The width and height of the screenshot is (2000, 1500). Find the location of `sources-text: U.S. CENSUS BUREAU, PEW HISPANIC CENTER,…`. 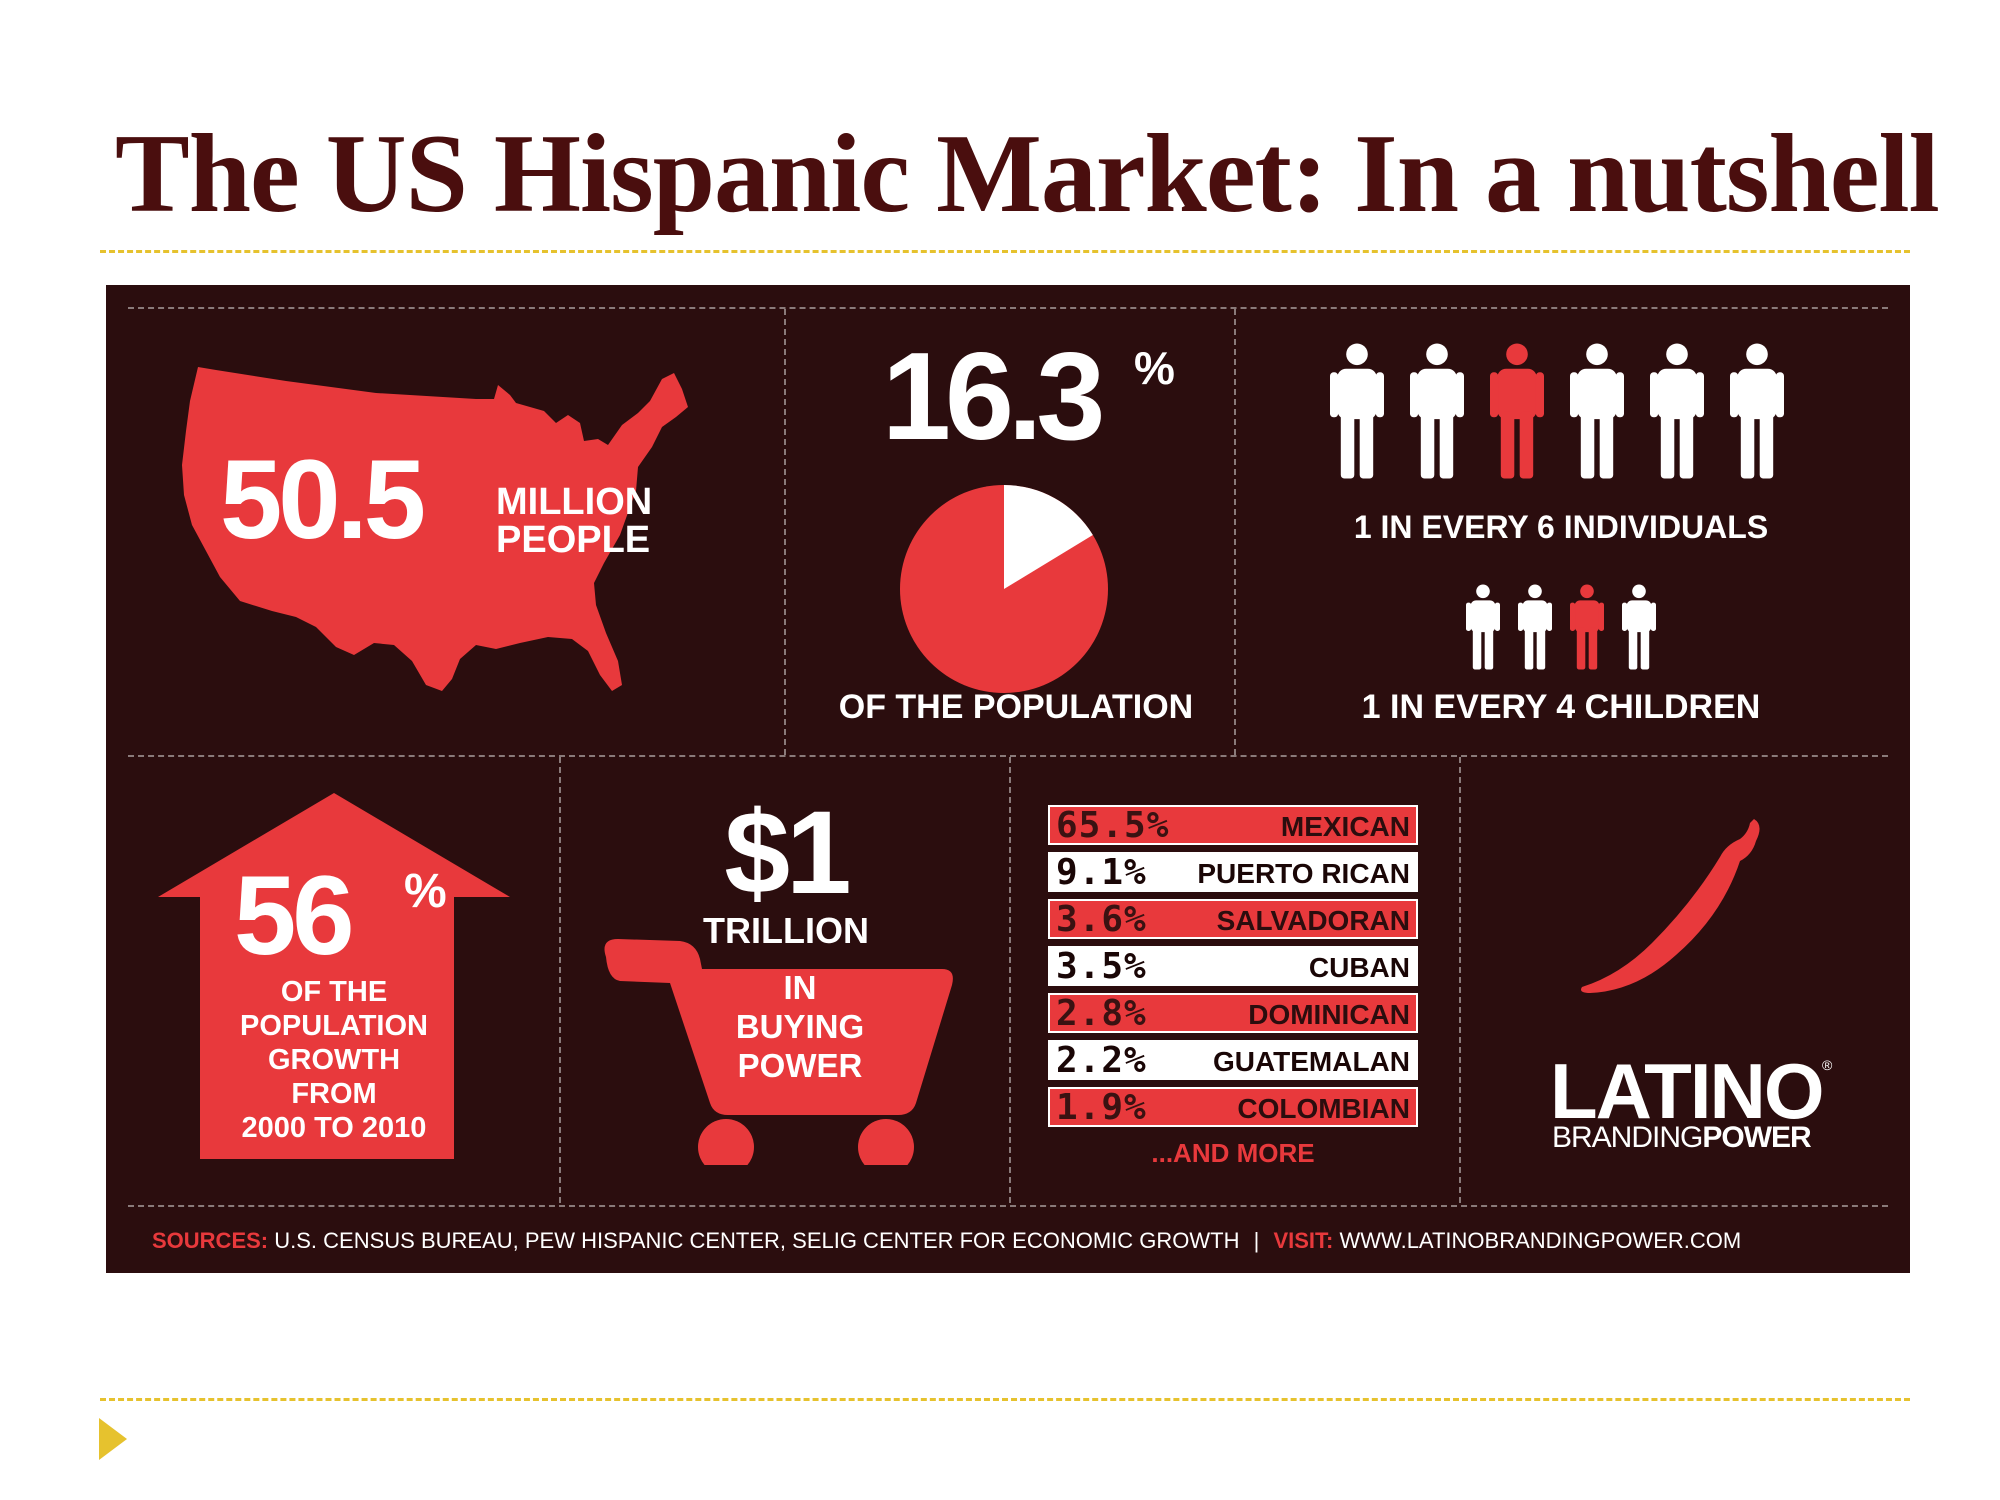

sources-text: U.S. CENSUS BUREAU, PEW HISPANIC CENTER,… is located at coordinates (757, 1240).